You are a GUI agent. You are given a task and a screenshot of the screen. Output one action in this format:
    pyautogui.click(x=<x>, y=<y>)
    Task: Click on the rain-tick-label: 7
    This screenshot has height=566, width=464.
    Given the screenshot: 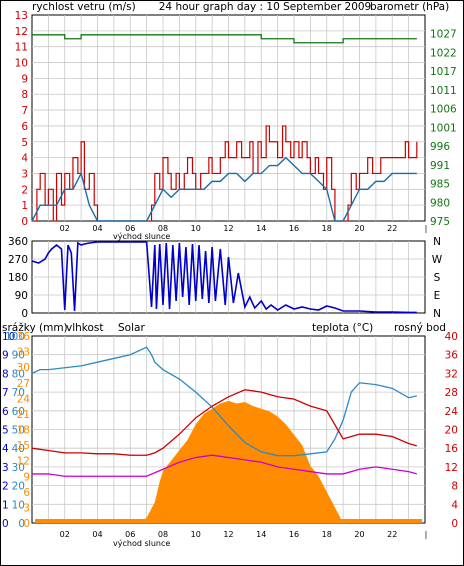 What is the action you would take?
    pyautogui.click(x=5, y=393)
    